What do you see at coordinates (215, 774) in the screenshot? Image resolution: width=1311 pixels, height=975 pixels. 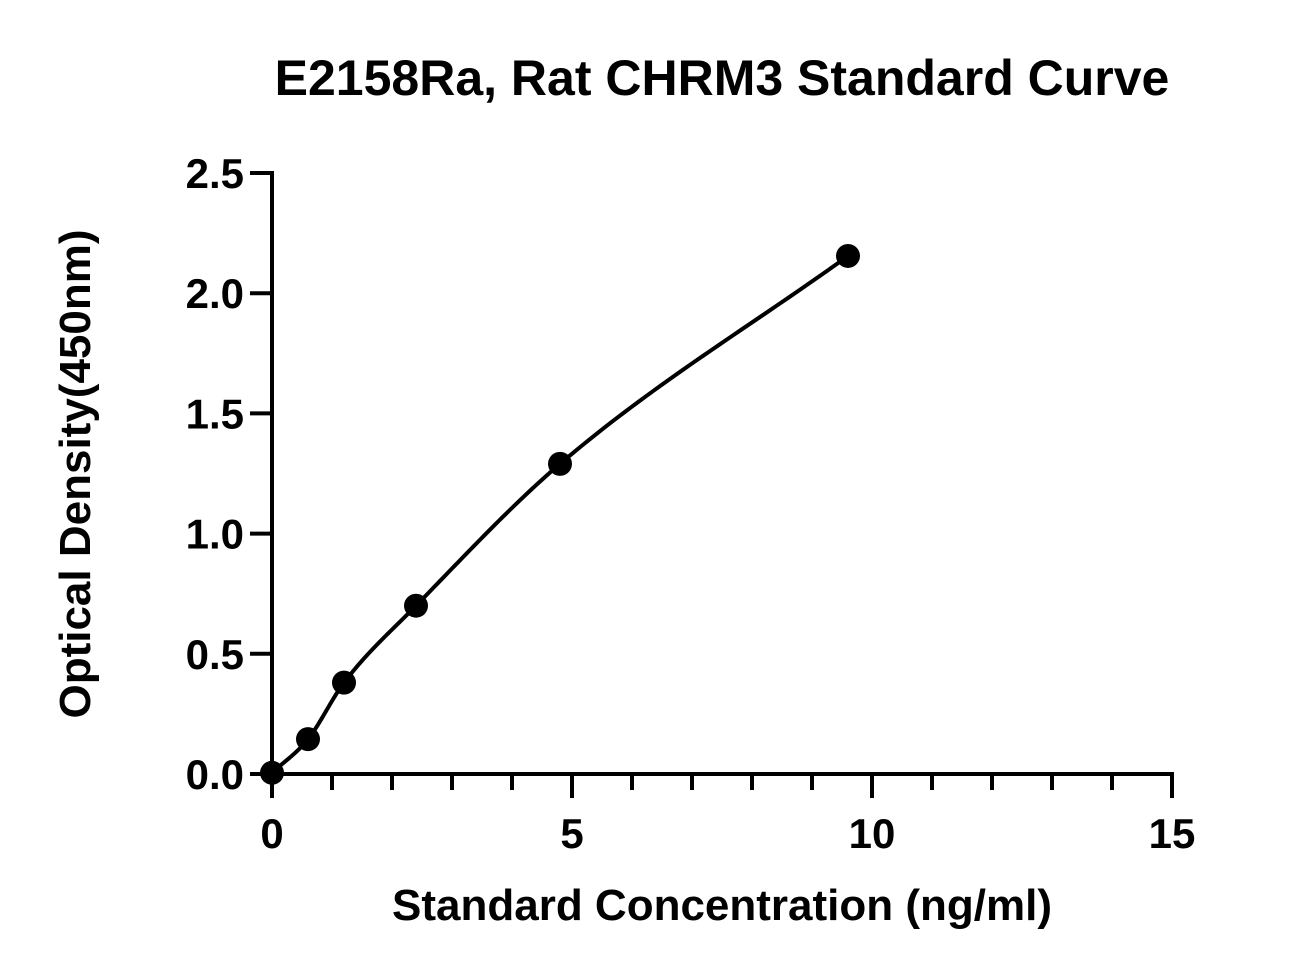 I see `y-tick-label: 0.0` at bounding box center [215, 774].